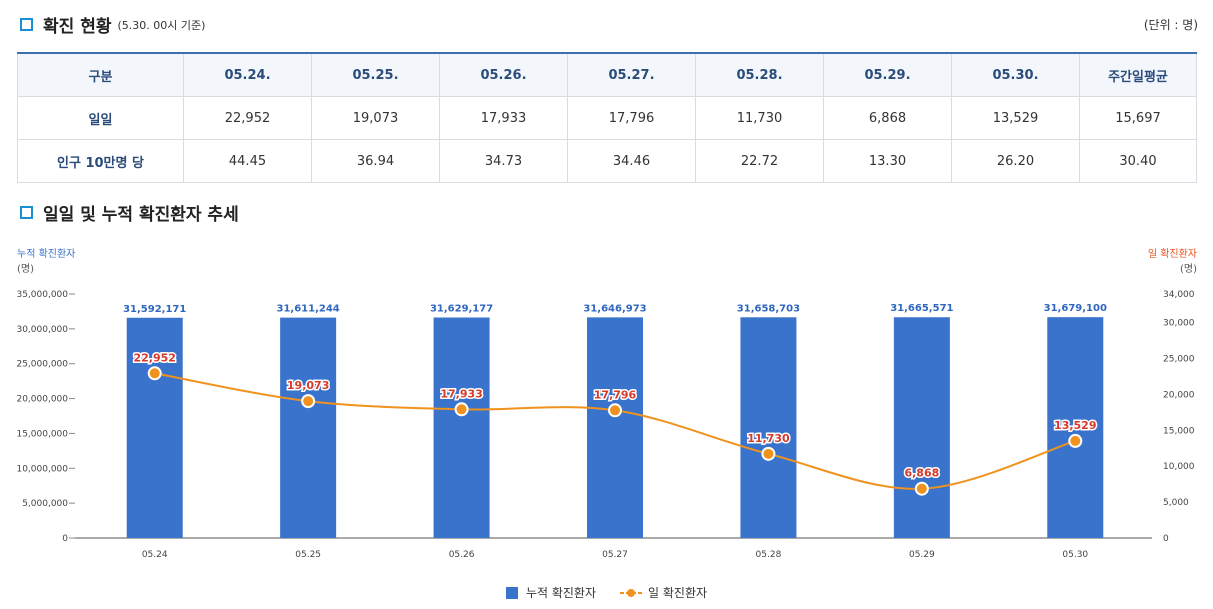  What do you see at coordinates (1138, 118) in the screenshot?
I see `table-cell: 15,697` at bounding box center [1138, 118].